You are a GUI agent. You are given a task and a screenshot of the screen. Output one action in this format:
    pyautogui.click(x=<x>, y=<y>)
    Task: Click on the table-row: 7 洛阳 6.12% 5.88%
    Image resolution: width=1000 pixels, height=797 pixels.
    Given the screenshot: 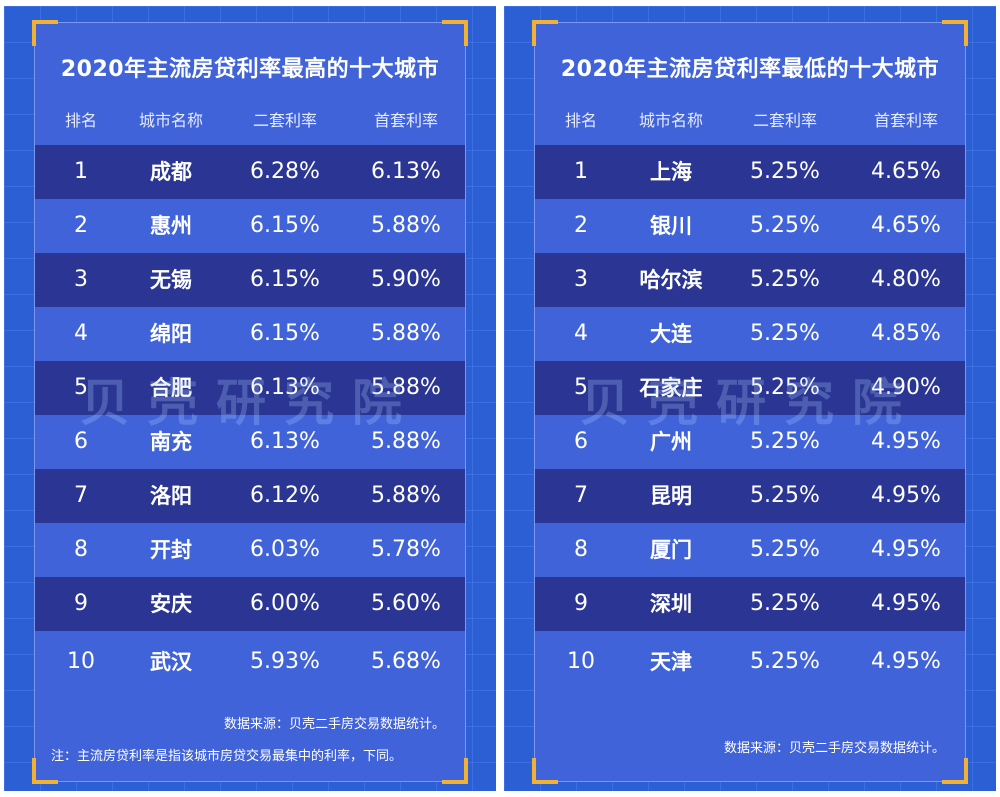 What is the action you would take?
    pyautogui.click(x=250, y=496)
    